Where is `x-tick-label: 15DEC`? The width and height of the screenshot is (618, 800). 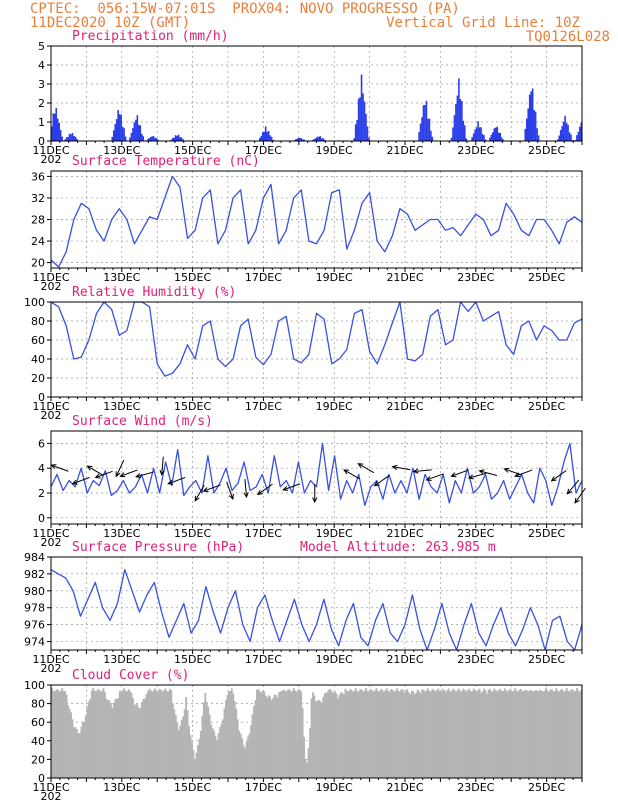 x-tick-label: 15DEC is located at coordinates (192, 787).